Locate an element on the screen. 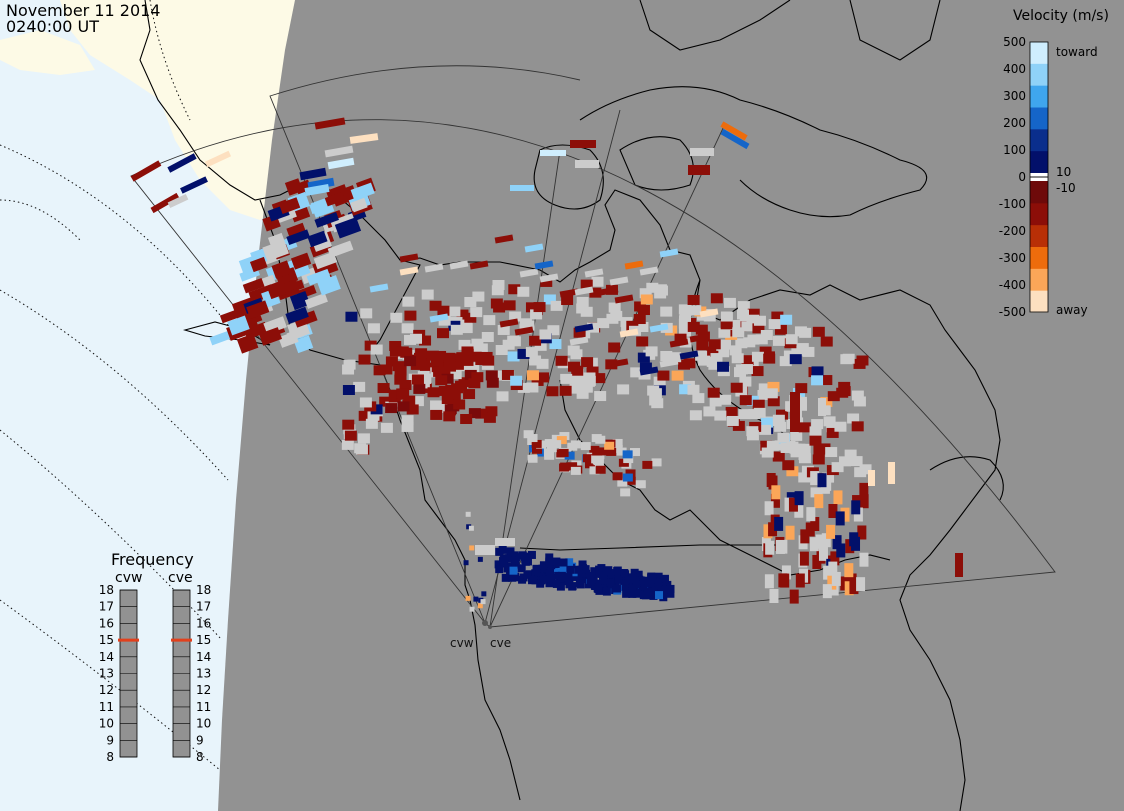  frequency-tick-label: 11 is located at coordinates (203, 707).